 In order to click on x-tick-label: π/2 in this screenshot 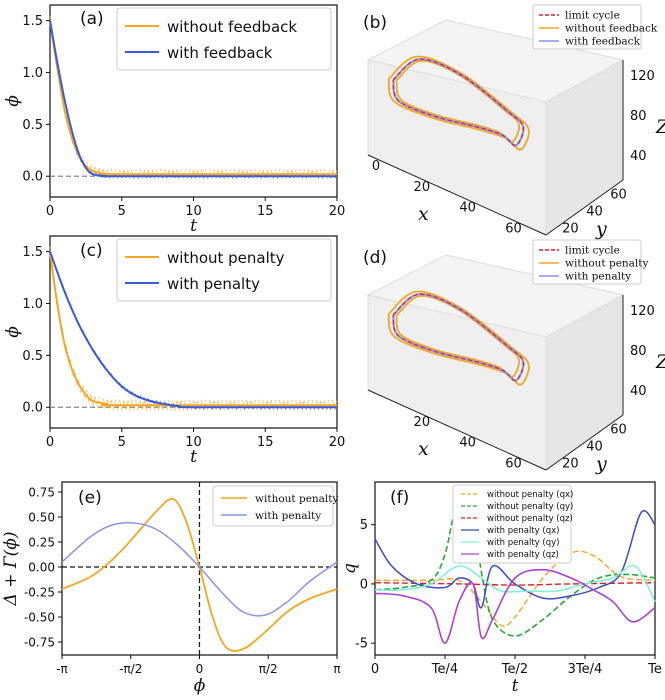, I will do `click(268, 669)`.